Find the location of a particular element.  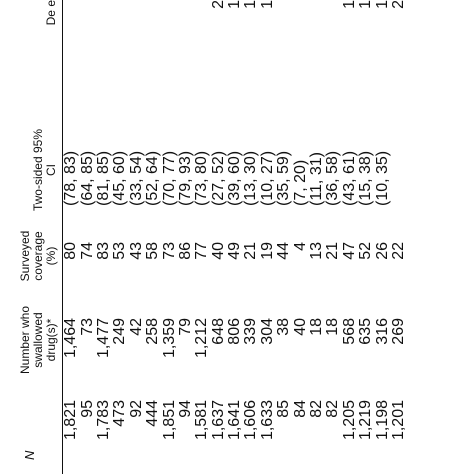

table-row: 1,633 304 19 (10, 27) 1 is located at coordinates (267, 237).